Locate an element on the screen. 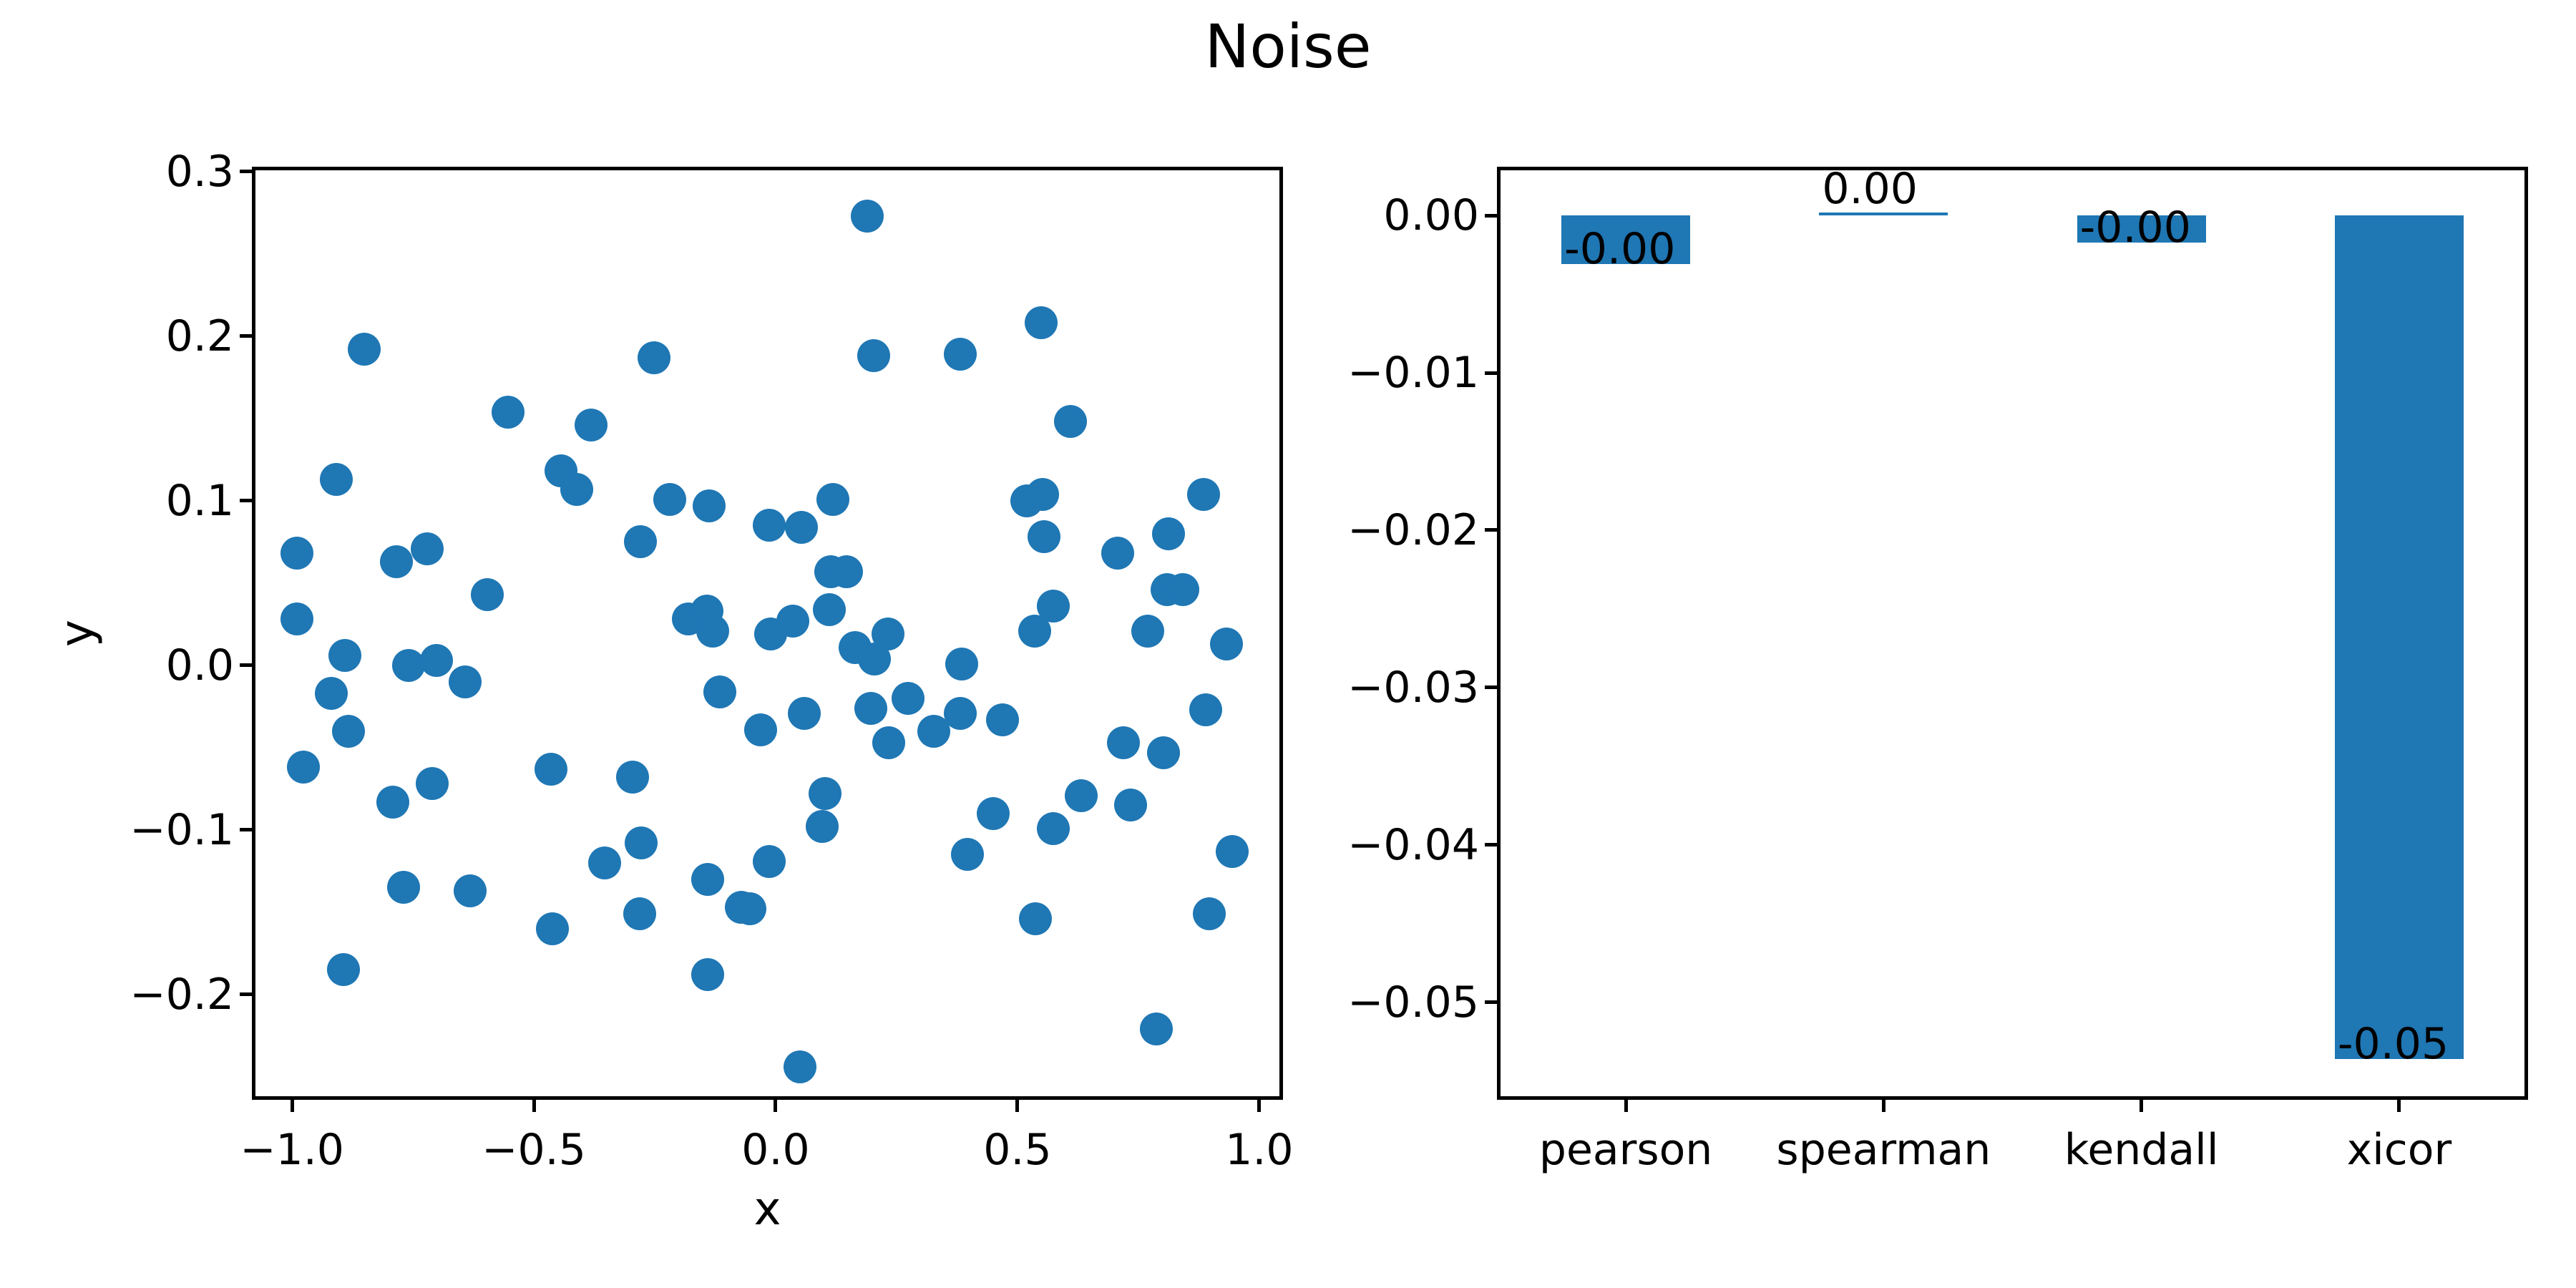  scatter-xaxis-label: x is located at coordinates (767, 1209).